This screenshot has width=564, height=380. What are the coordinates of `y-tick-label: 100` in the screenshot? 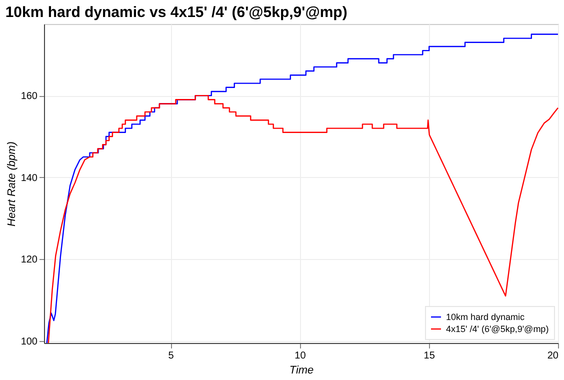 It's located at (29, 342).